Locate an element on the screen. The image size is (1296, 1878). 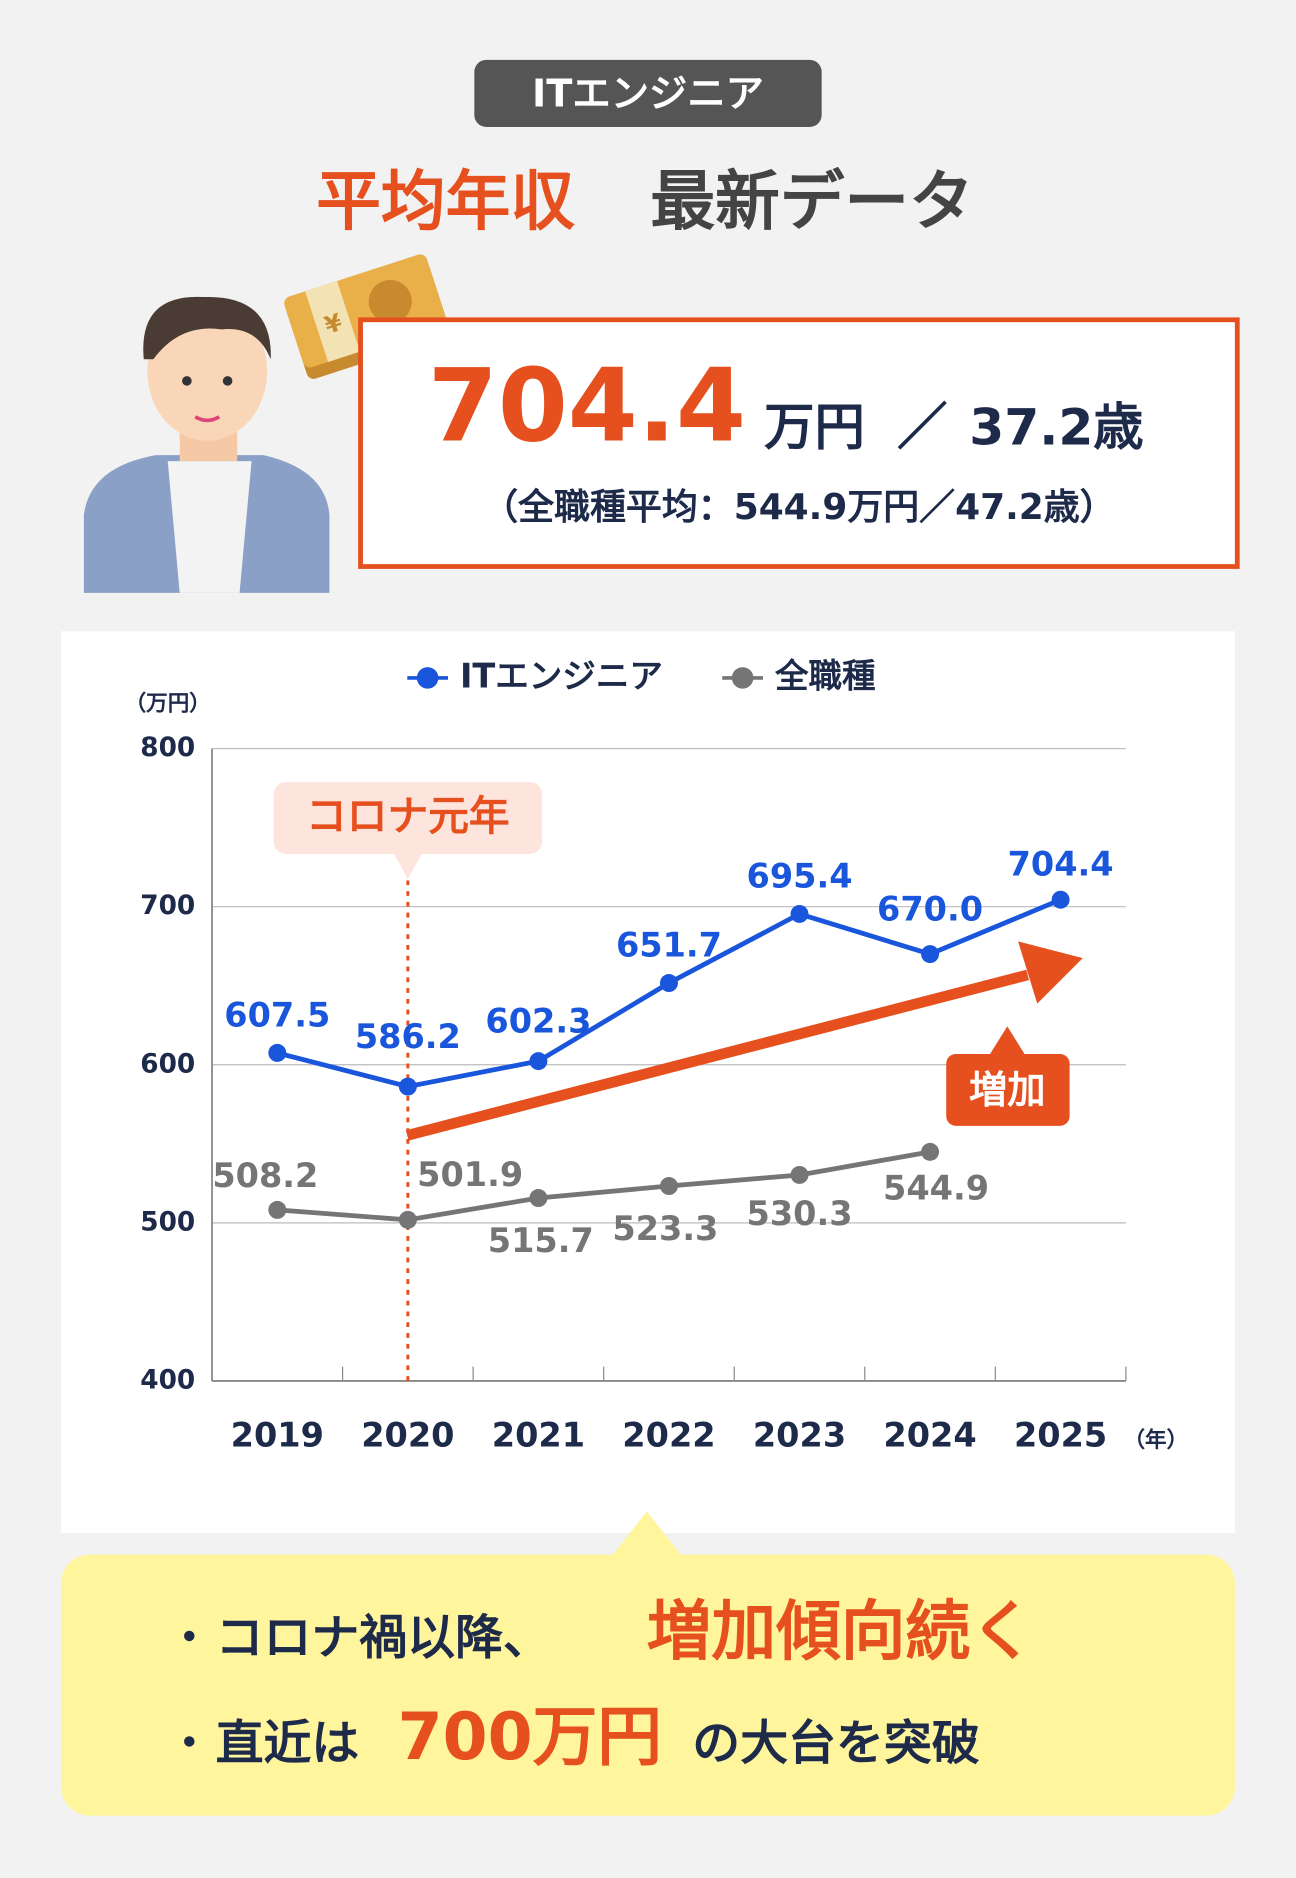
x-tick-label: 2022 is located at coordinates (668, 1435).